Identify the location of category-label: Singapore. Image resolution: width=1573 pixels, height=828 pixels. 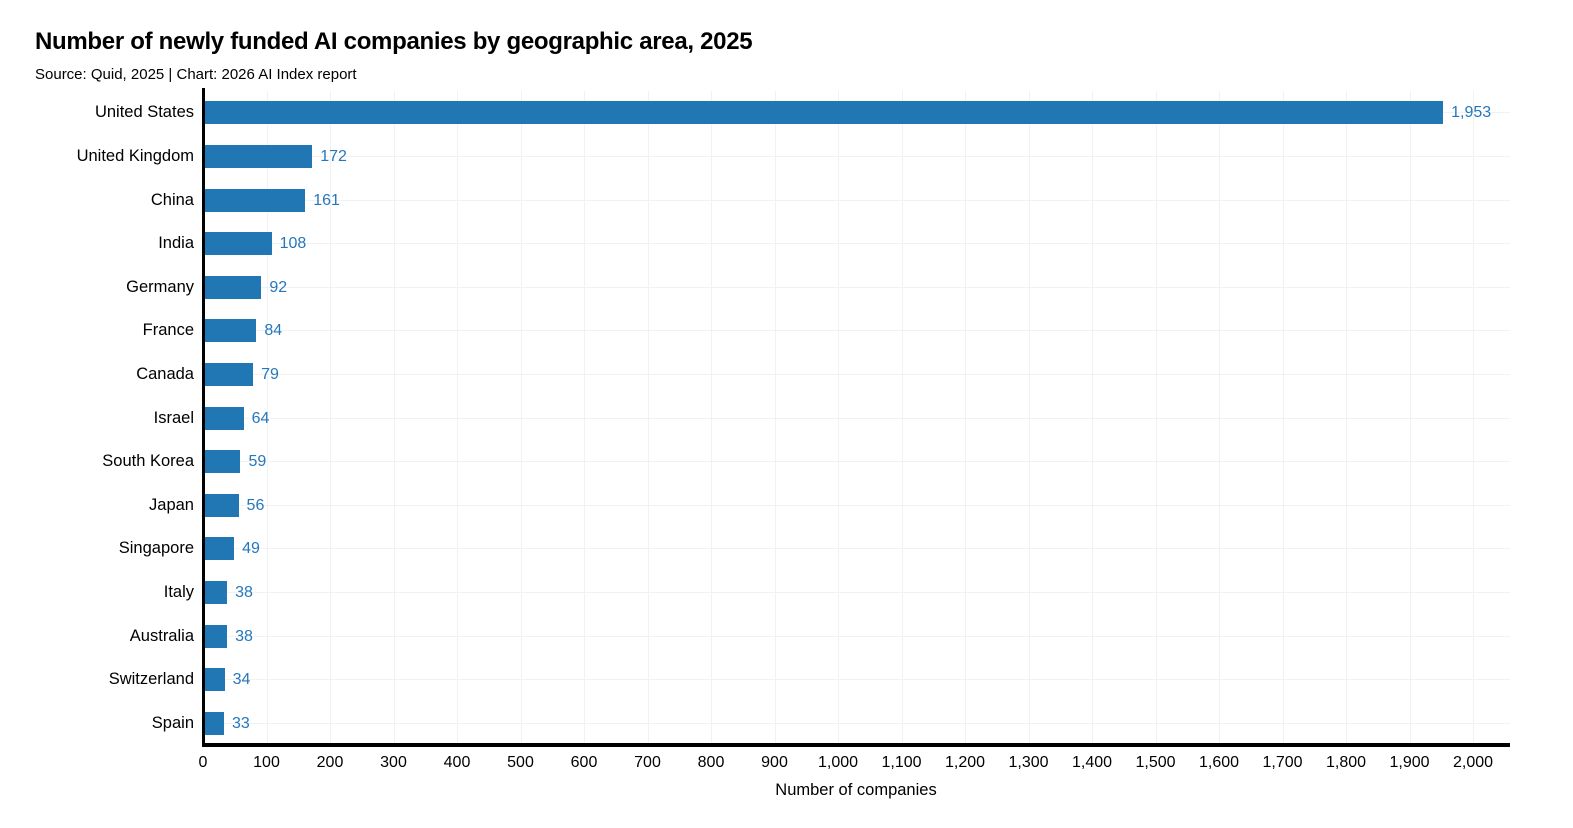
(156, 548).